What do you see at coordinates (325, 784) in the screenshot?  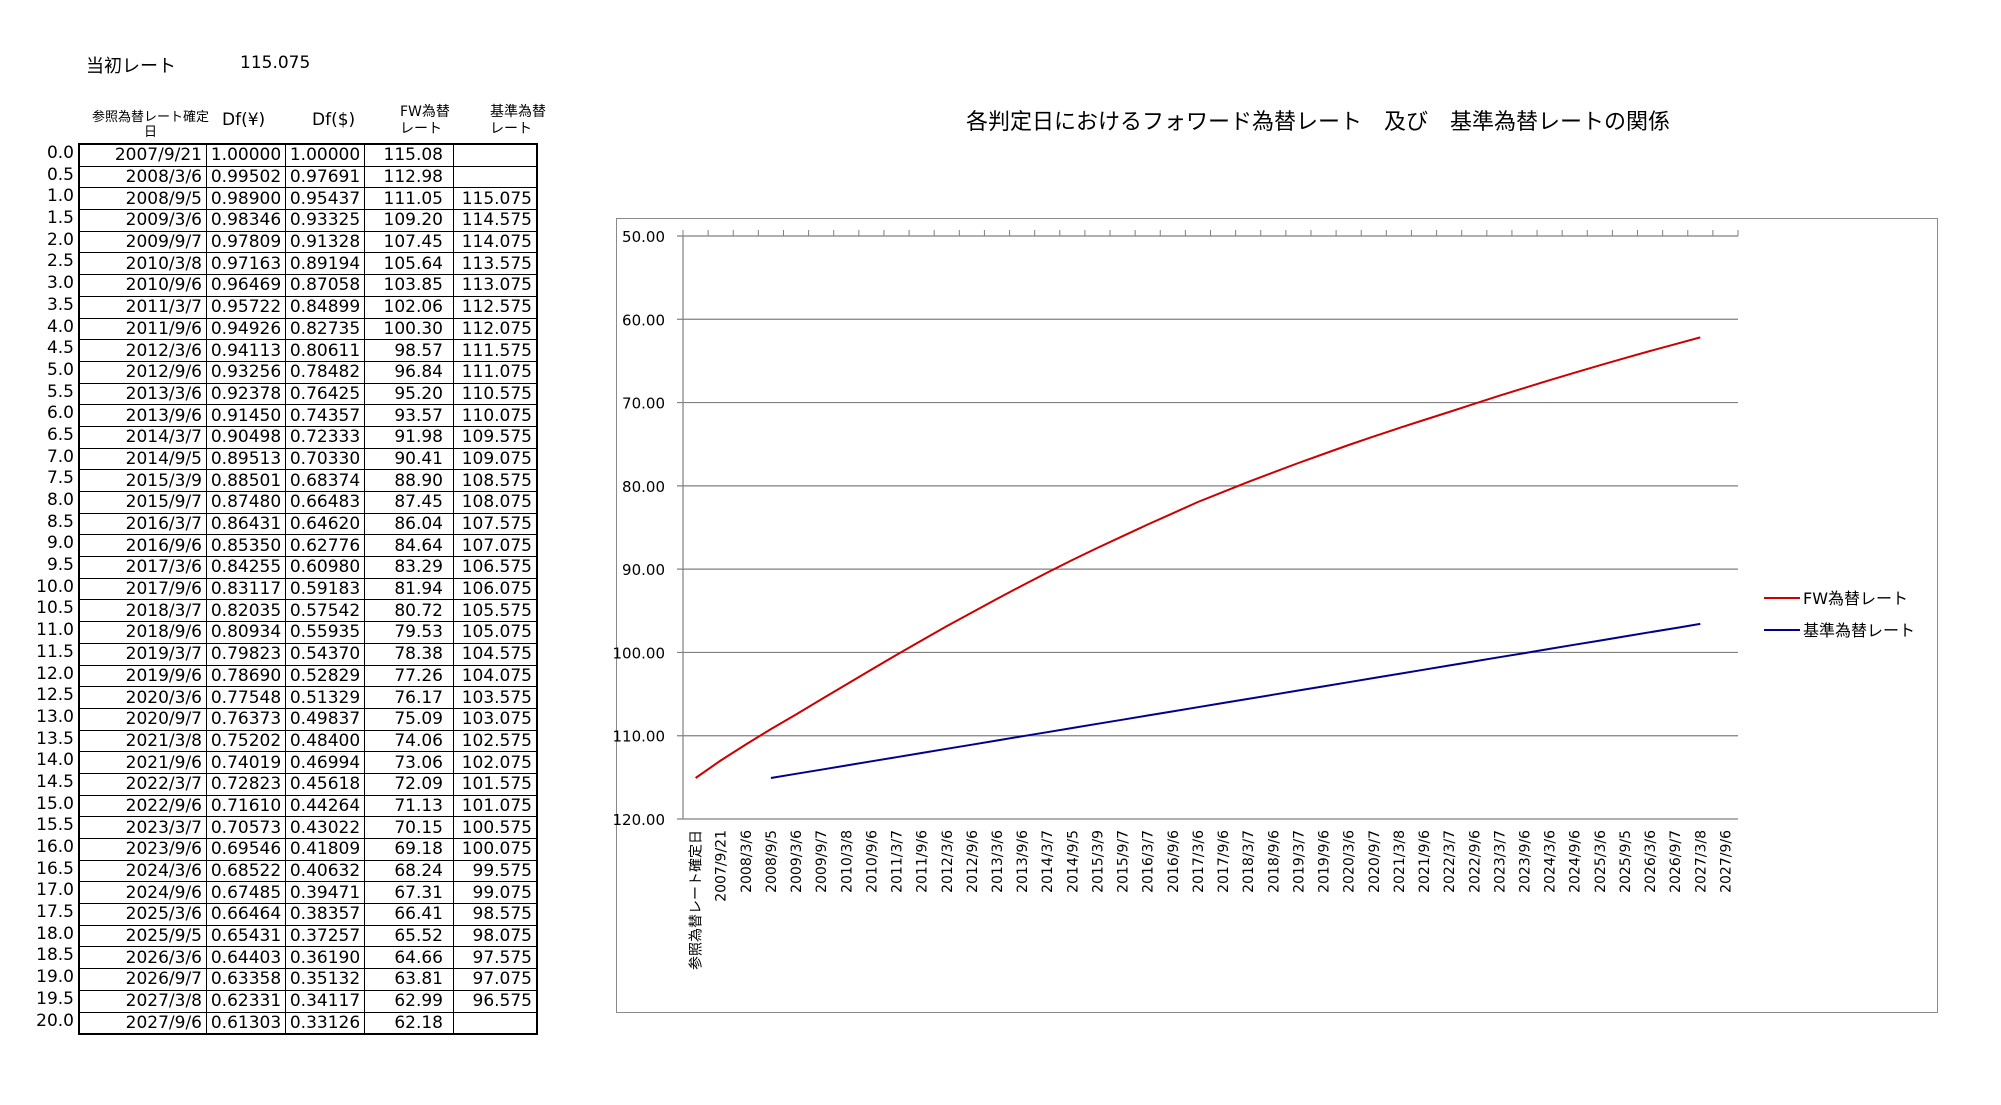 I see `df-usd-cell: 0.45618` at bounding box center [325, 784].